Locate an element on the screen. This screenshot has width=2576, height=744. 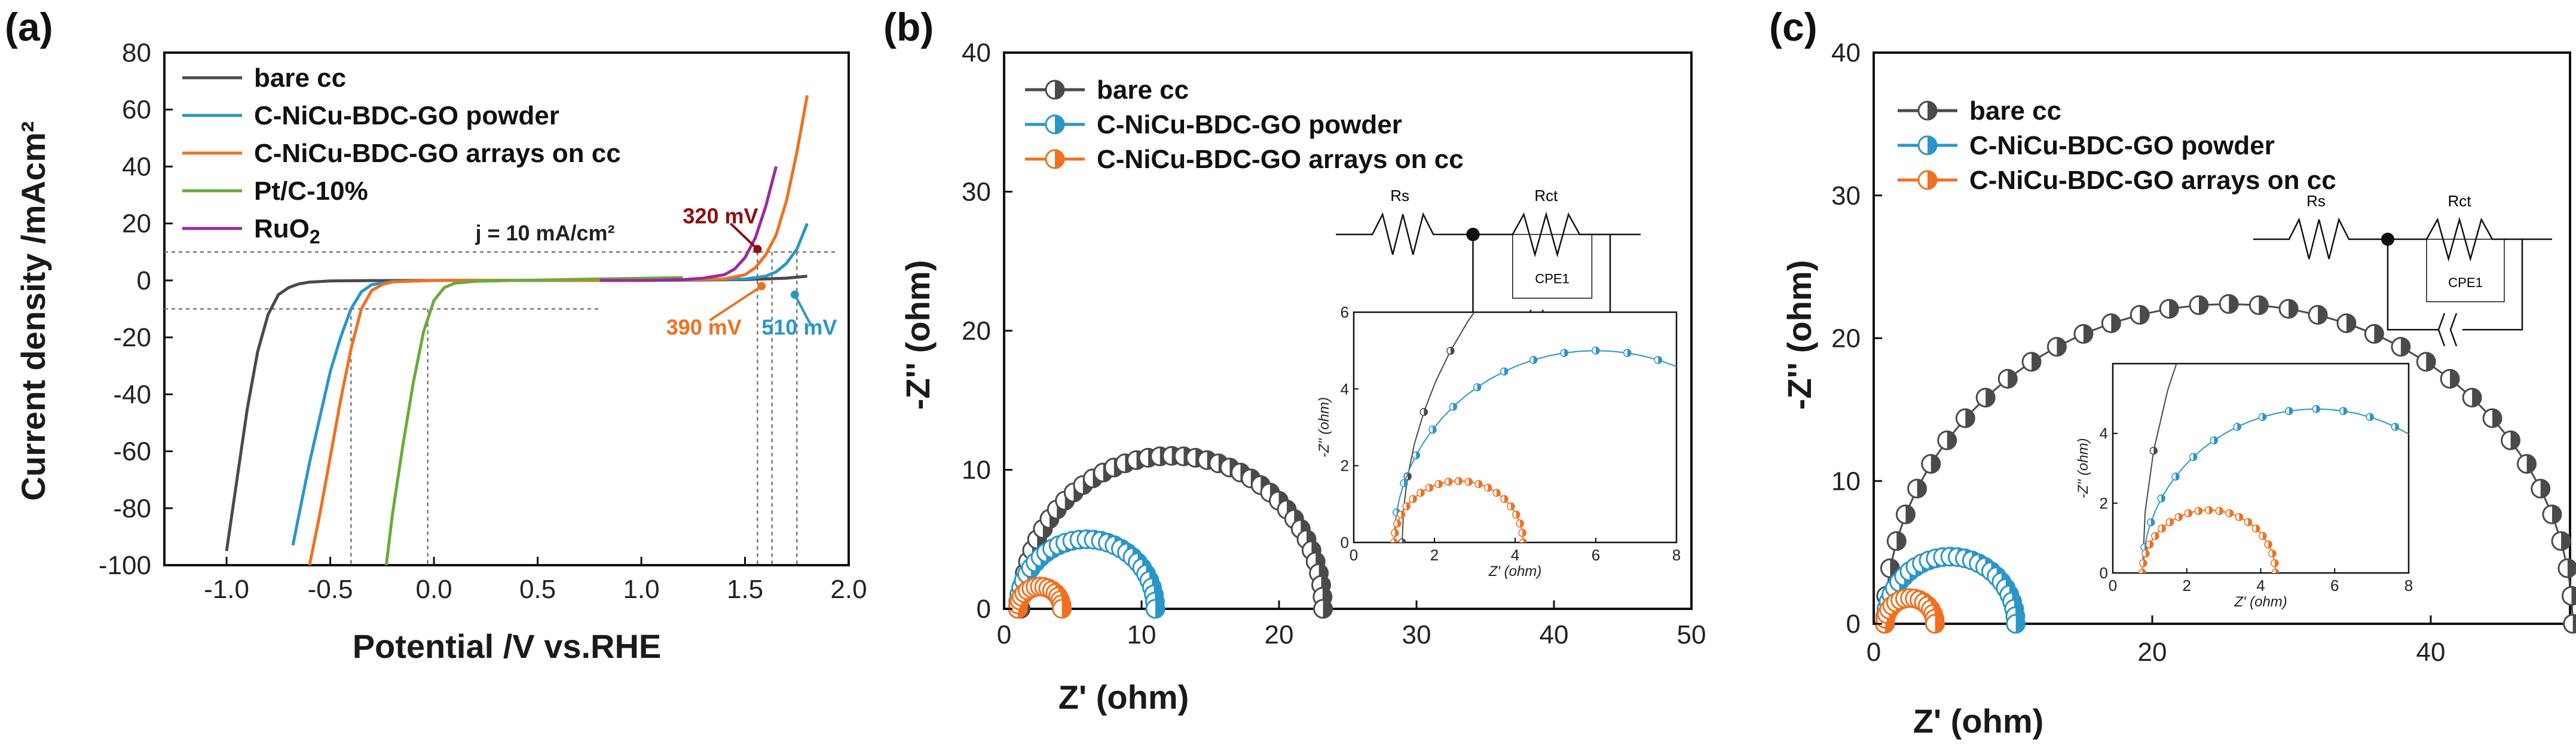
panel-b-xtick-label: 0 is located at coordinates (1004, 635).